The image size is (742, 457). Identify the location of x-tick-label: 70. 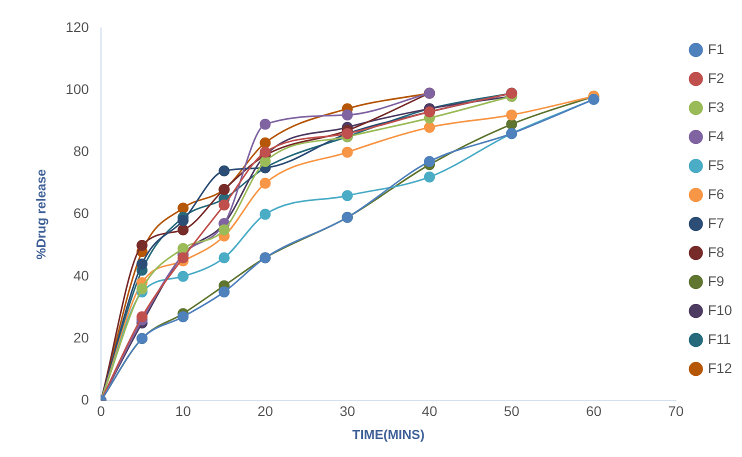
(676, 410).